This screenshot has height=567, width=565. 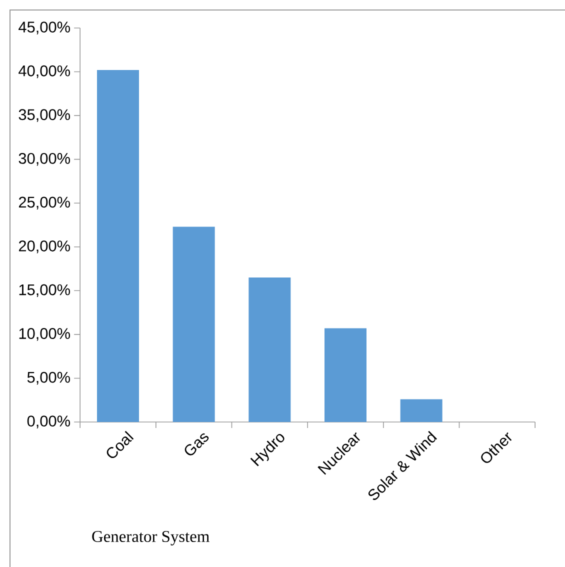 What do you see at coordinates (44, 203) in the screenshot?
I see `y-tick-label: 25,00%` at bounding box center [44, 203].